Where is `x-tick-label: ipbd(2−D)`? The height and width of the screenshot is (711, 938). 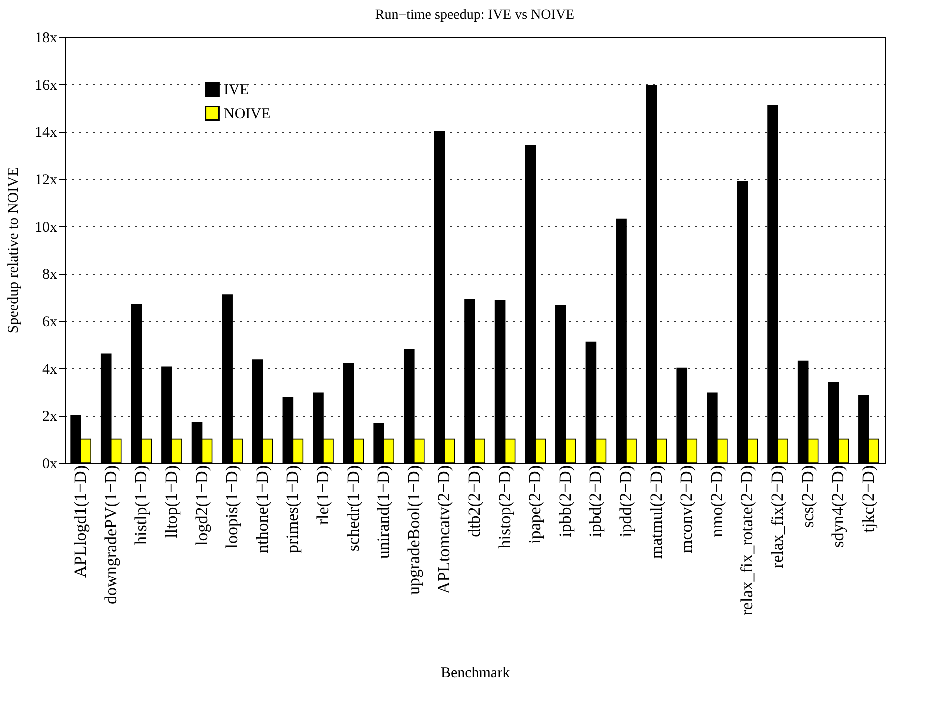
x-tick-label: ipbd(2−D) is located at coordinates (596, 502).